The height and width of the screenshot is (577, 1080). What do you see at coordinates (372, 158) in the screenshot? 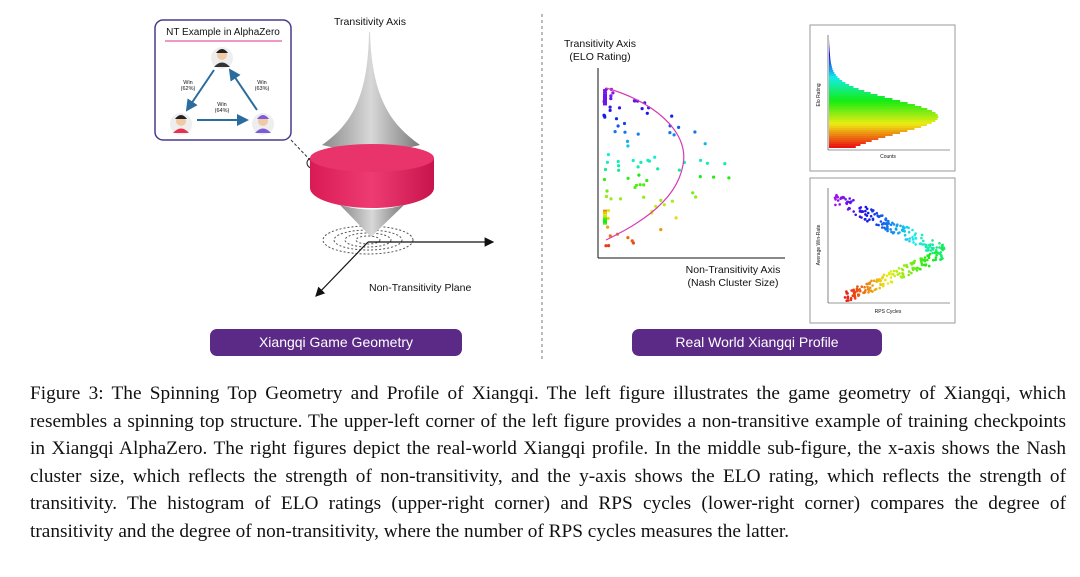
I see `top-disc-face` at bounding box center [372, 158].